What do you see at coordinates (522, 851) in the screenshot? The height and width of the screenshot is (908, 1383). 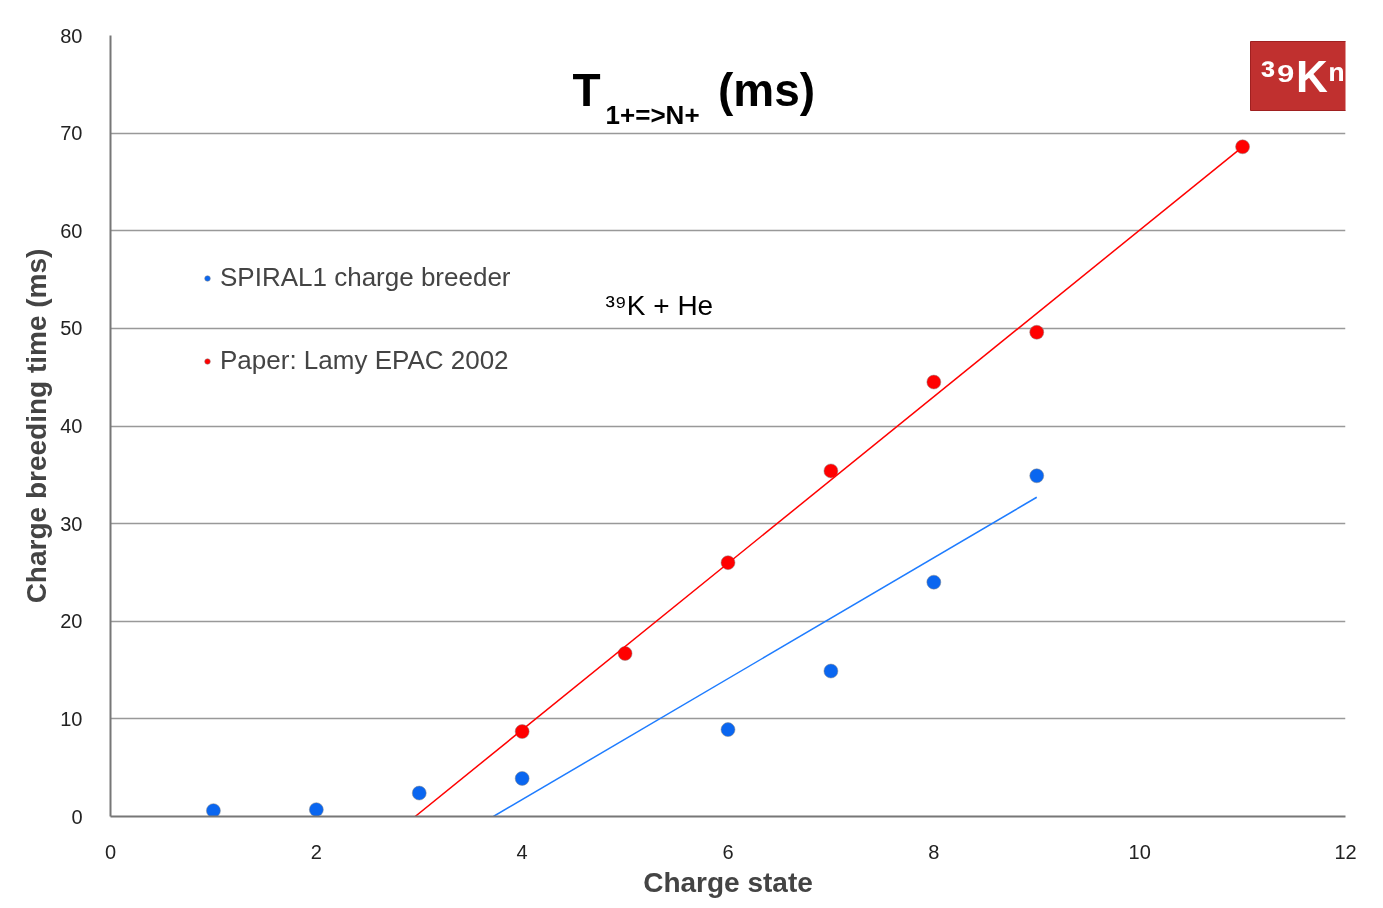 I see `x-tick-label: 4` at bounding box center [522, 851].